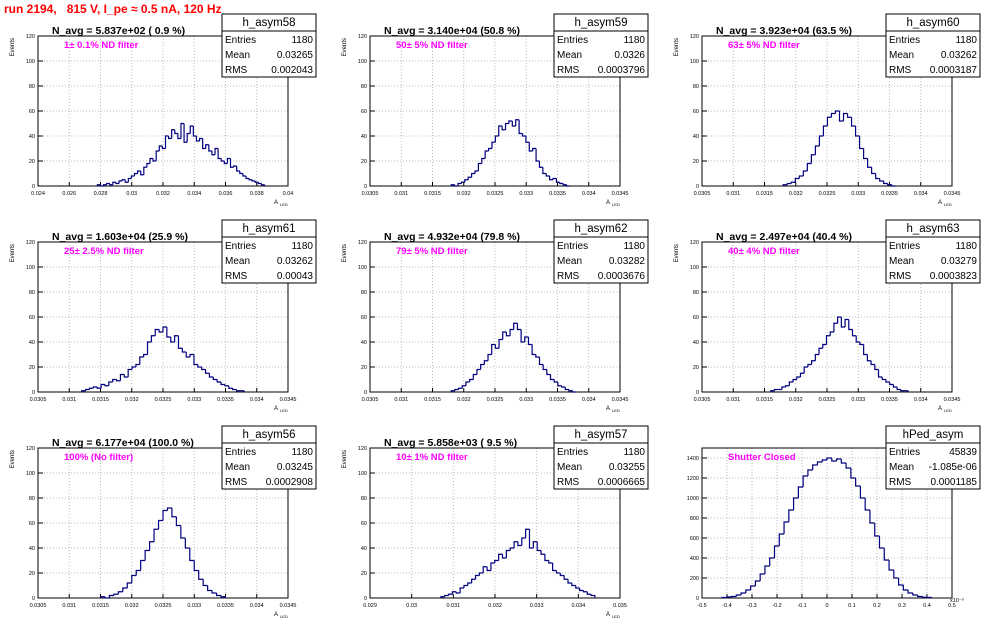 The width and height of the screenshot is (996, 631). What do you see at coordinates (364, 293) in the screenshot?
I see `y-tick-label: 80` at bounding box center [364, 293].